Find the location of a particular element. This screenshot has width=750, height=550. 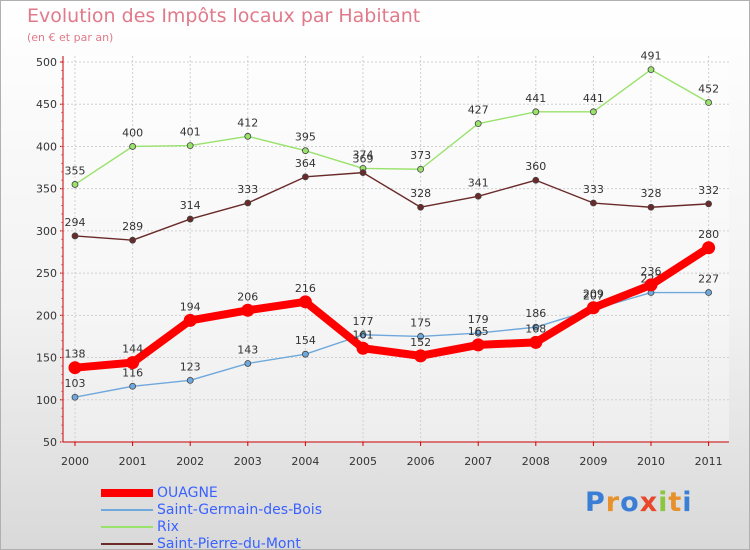

data-label: 227 is located at coordinates (708, 279).